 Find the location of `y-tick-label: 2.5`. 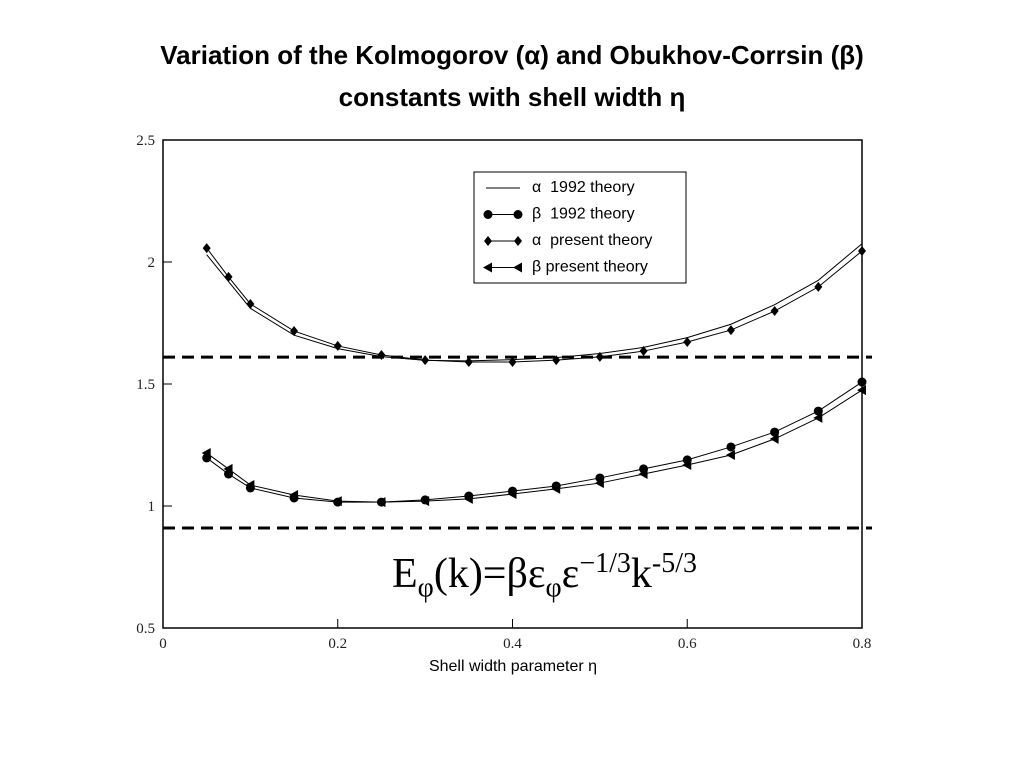

y-tick-label: 2.5 is located at coordinates (145, 141).